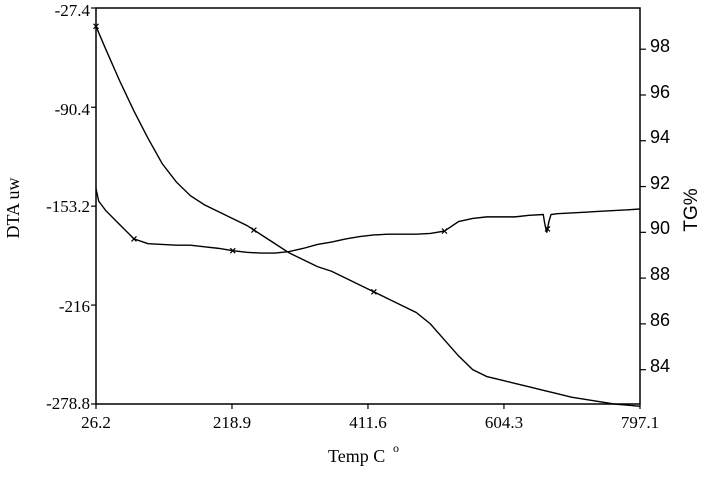 The height and width of the screenshot is (493, 706). I want to click on dta-series-line, so click(368, 221).